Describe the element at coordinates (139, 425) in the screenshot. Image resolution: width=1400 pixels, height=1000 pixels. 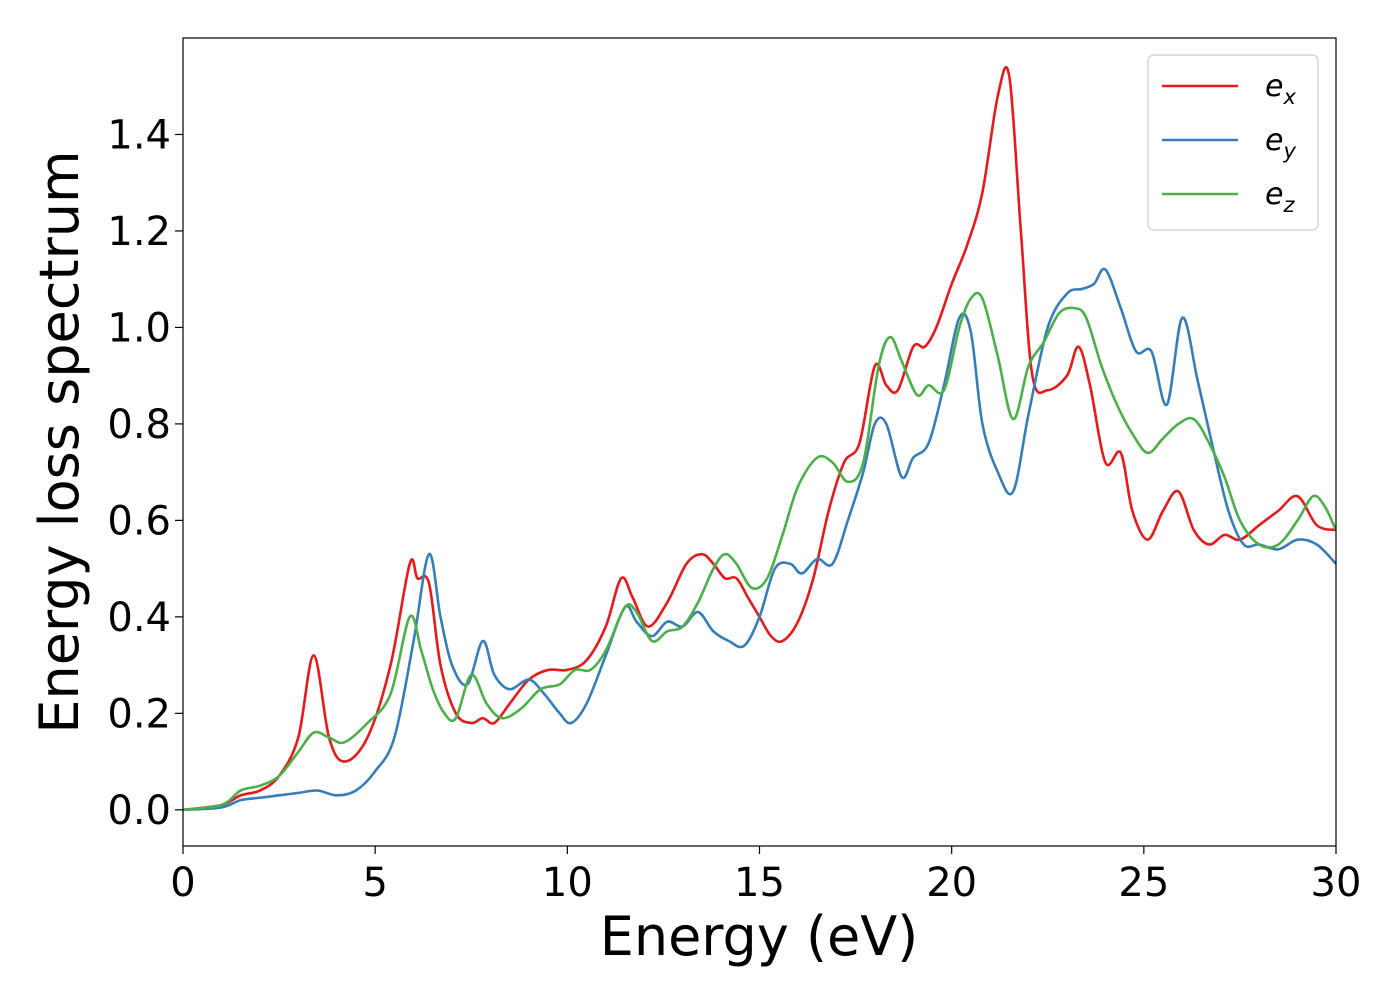
I see `y-tick-label: 0.8` at that location.